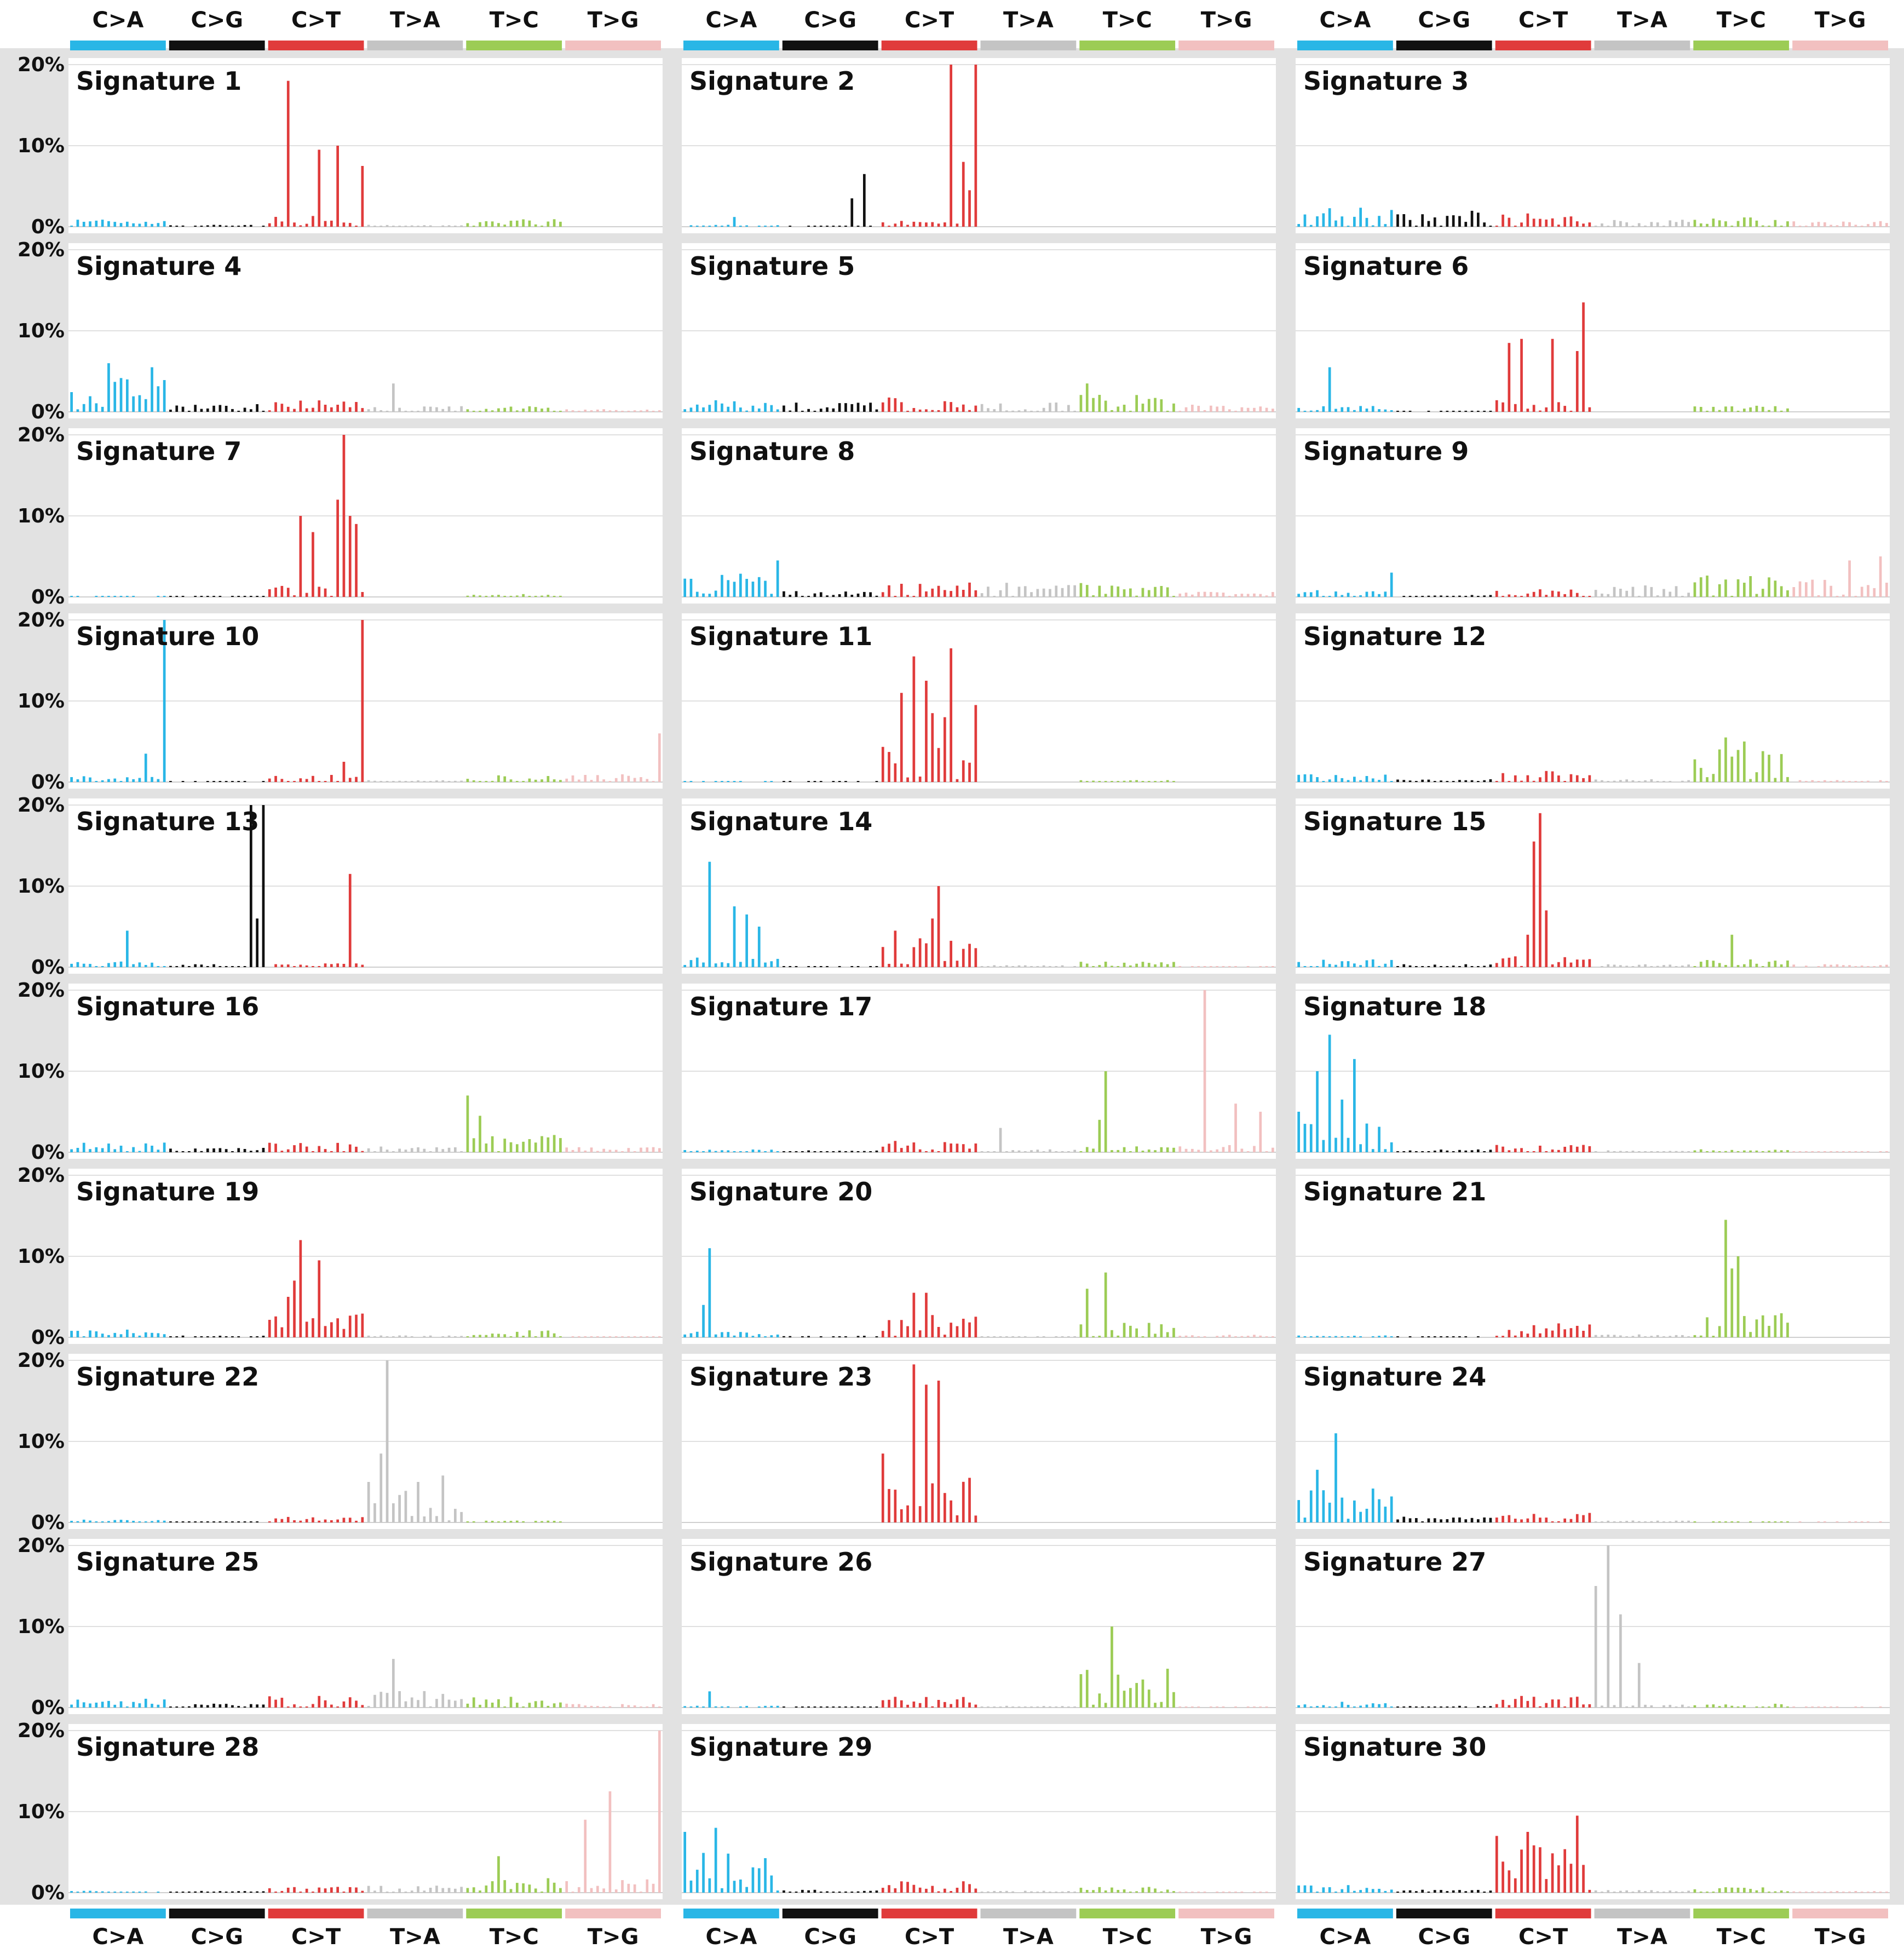 Image resolution: width=1904 pixels, height=1954 pixels. I want to click on signature-2-bar-C>A, so click(715, 226).